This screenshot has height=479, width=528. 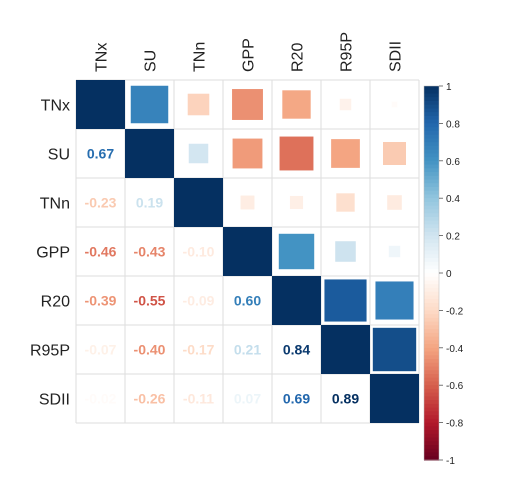 I want to click on corr-value-GPP-SU: -0.43, so click(x=150, y=252).